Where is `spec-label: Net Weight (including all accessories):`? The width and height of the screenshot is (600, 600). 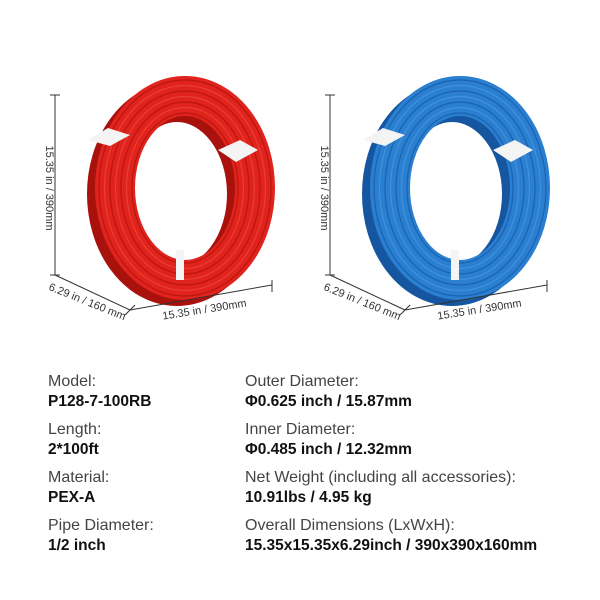
spec-label: Net Weight (including all accessories): is located at coordinates (380, 477).